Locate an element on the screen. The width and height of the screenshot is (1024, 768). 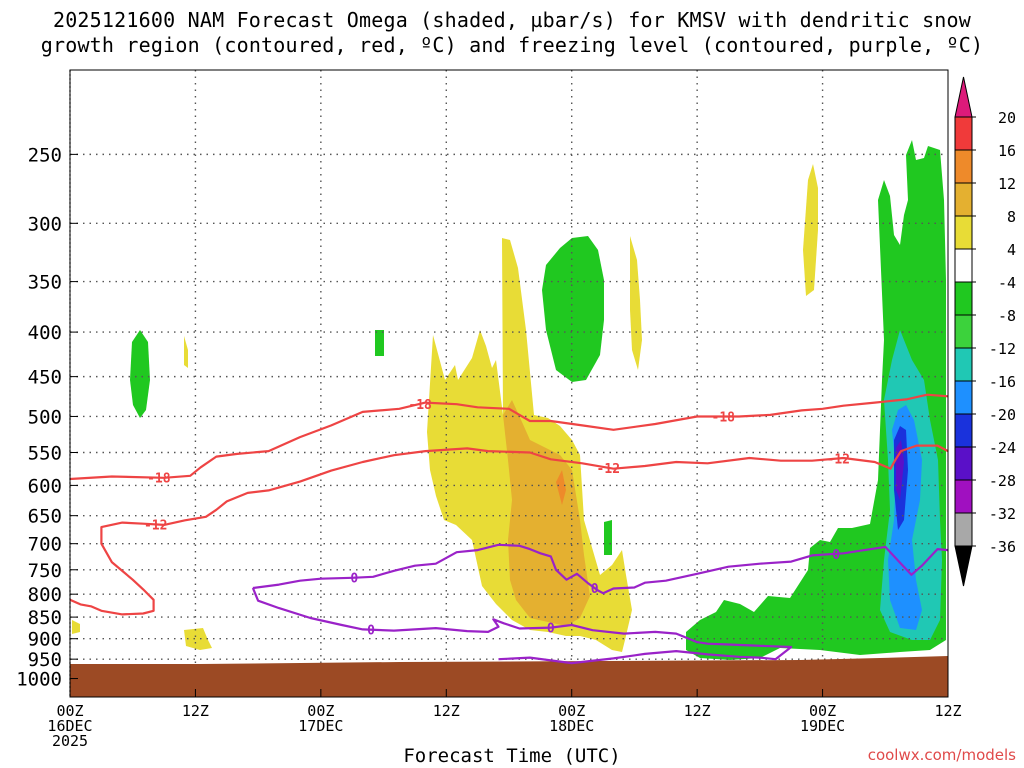
x-tick-label-0-2: 2025 is located at coordinates (70, 741).